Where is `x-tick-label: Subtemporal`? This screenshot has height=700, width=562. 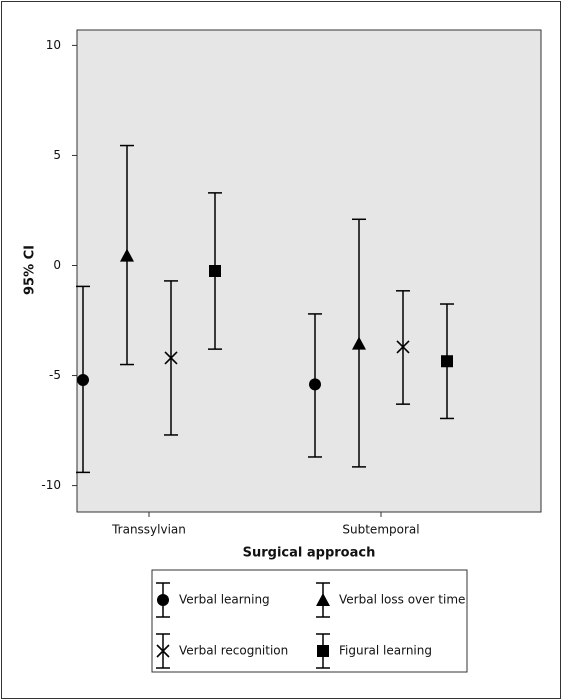 x-tick-label: Subtemporal is located at coordinates (380, 530).